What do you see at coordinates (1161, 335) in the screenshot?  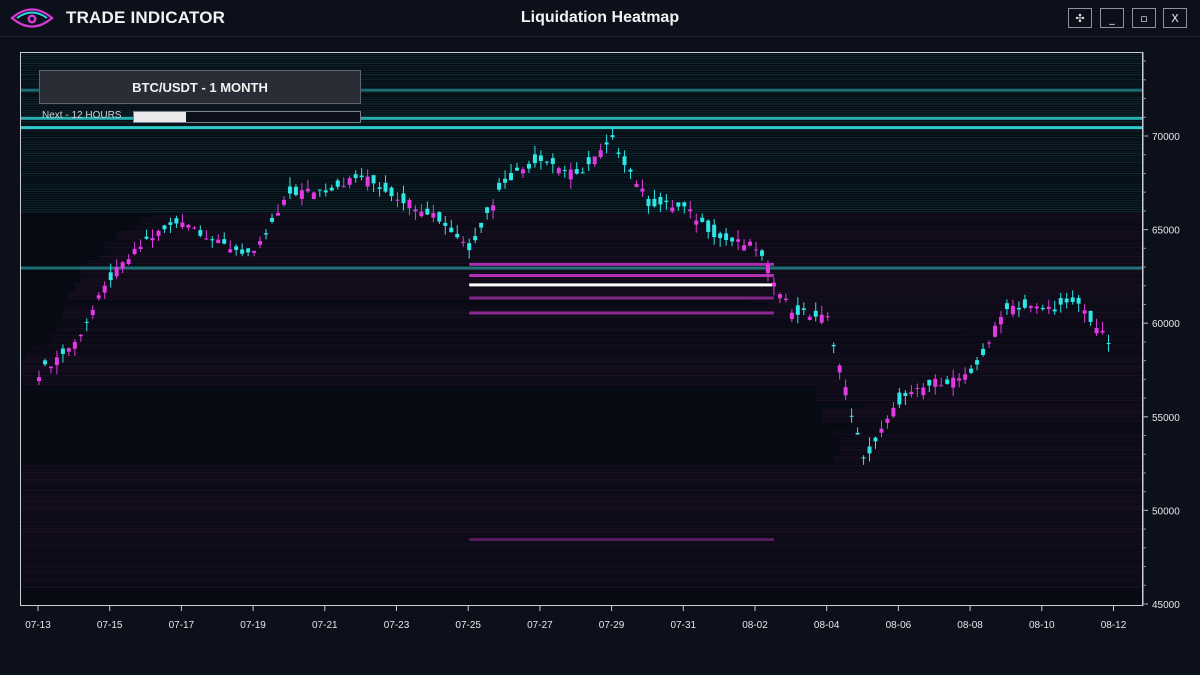 I see `y-axis: 45000 50000 55000 60000 65000 70000` at bounding box center [1161, 335].